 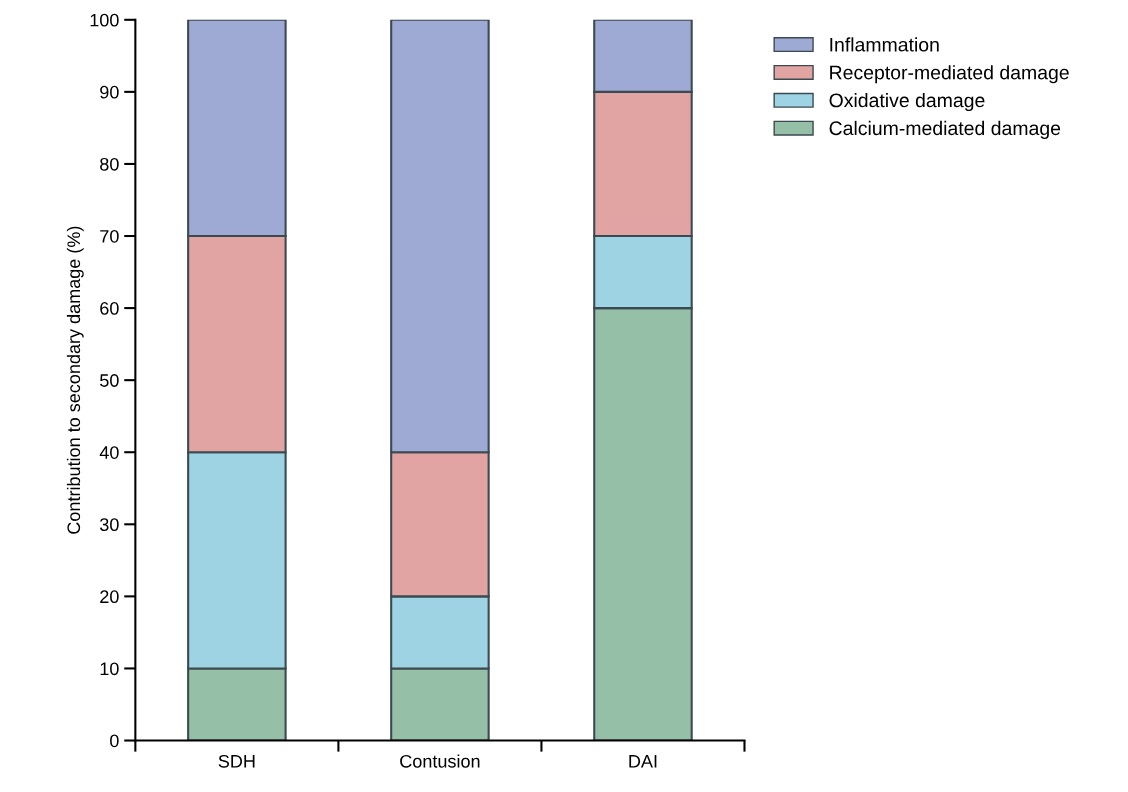 I want to click on y-axis-title: Contribution to secondary damage (%), so click(x=75, y=380).